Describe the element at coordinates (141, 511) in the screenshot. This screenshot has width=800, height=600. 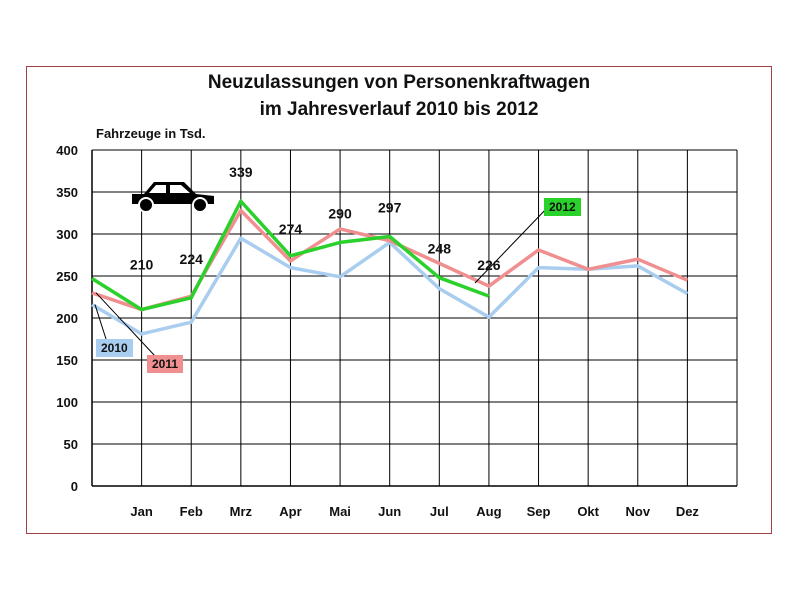
I see `x-tick-label: Jan` at that location.